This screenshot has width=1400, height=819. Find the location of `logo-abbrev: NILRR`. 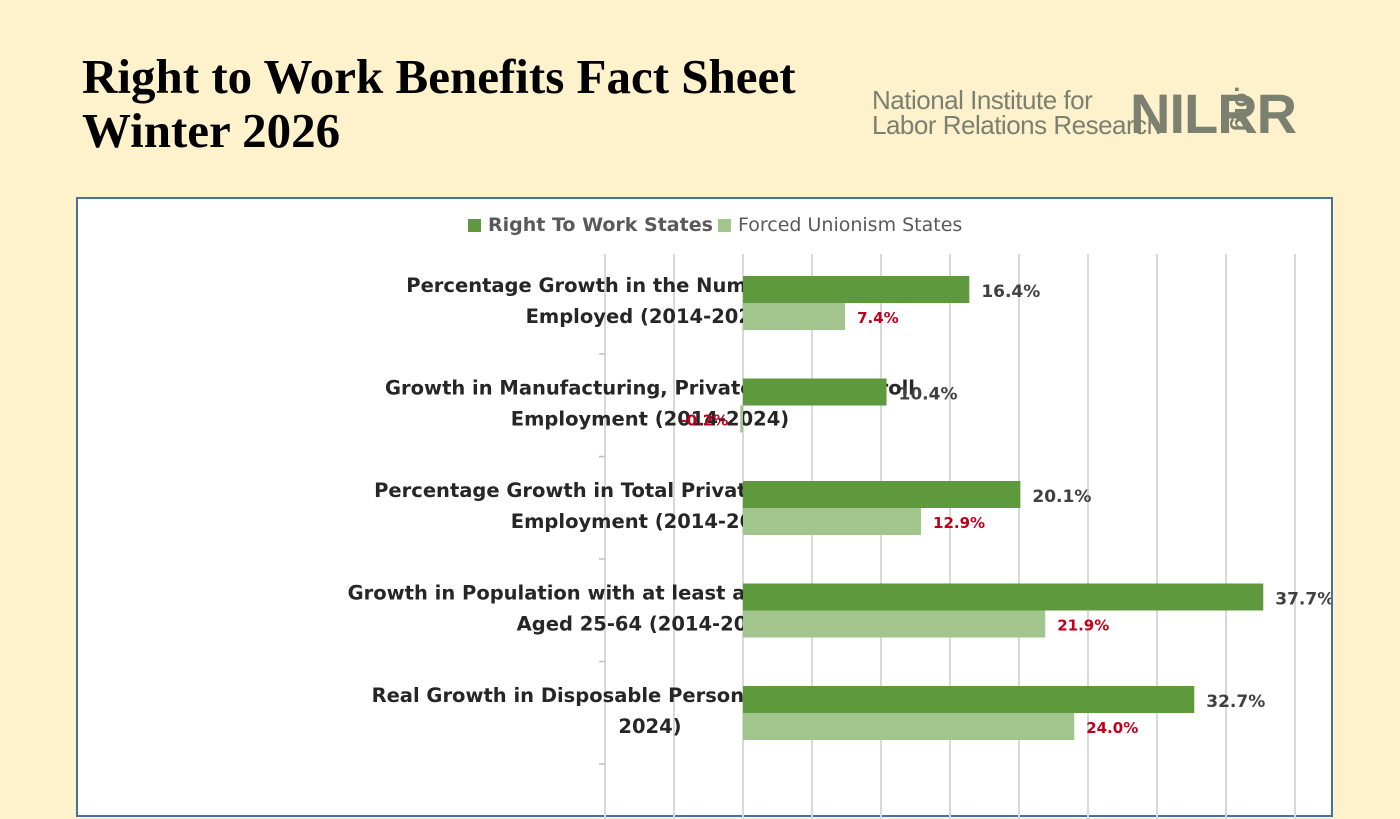

logo-abbrev: NILRR is located at coordinates (1213, 113).